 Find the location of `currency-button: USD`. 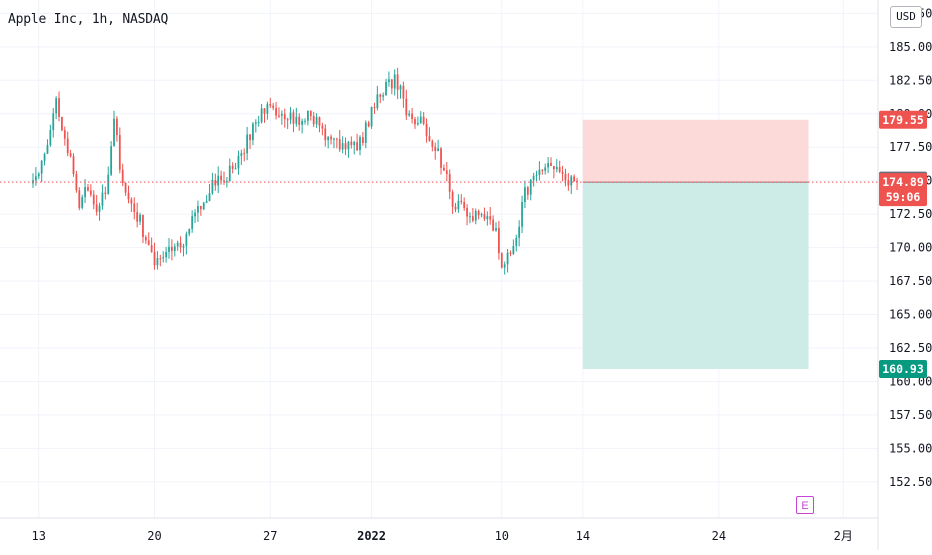

currency-button: USD is located at coordinates (906, 17).